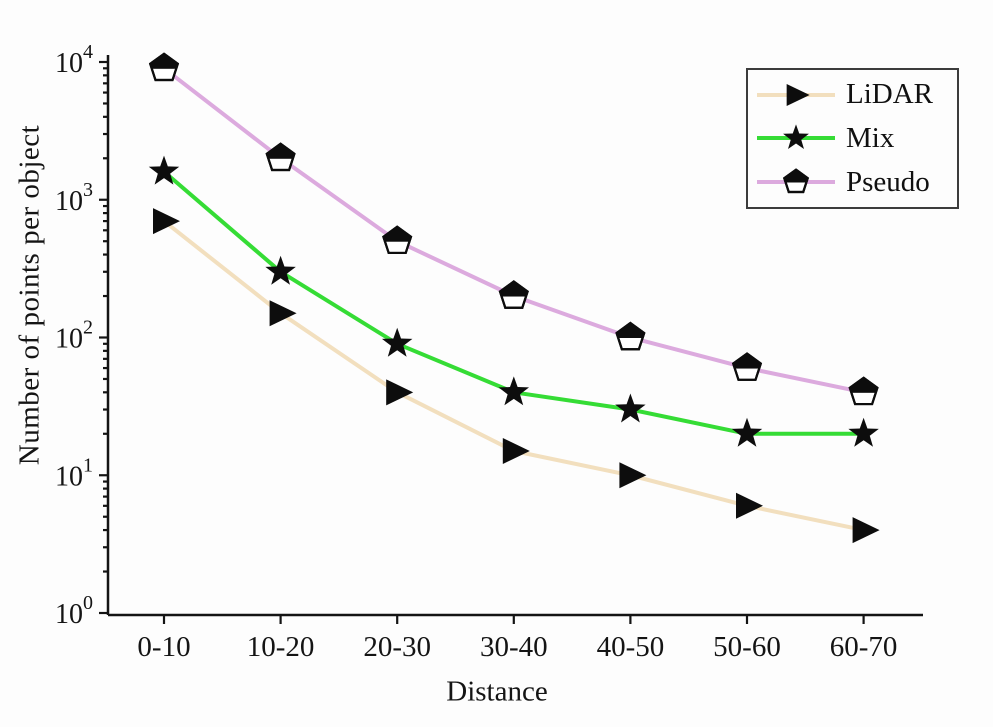 The width and height of the screenshot is (993, 727). Describe the element at coordinates (29, 295) in the screenshot. I see `y-axis-title: Number of points per object` at that location.